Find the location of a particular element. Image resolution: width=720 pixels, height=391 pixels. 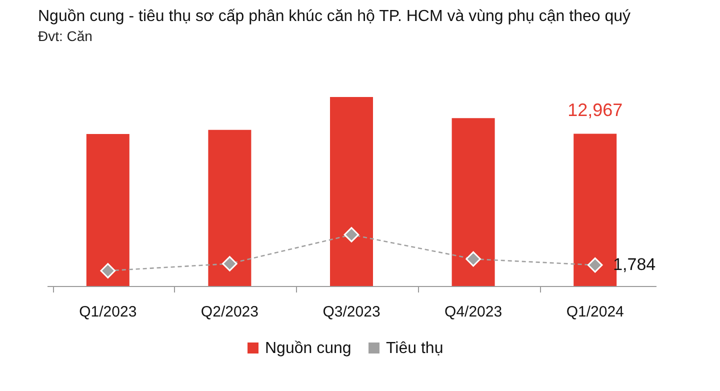

chart-title: Nguồn cung - tiêu thụ sơ cấp phân khúc căn hộ TP. HCM và vùng phụ cận theo quý is located at coordinates (334, 16).